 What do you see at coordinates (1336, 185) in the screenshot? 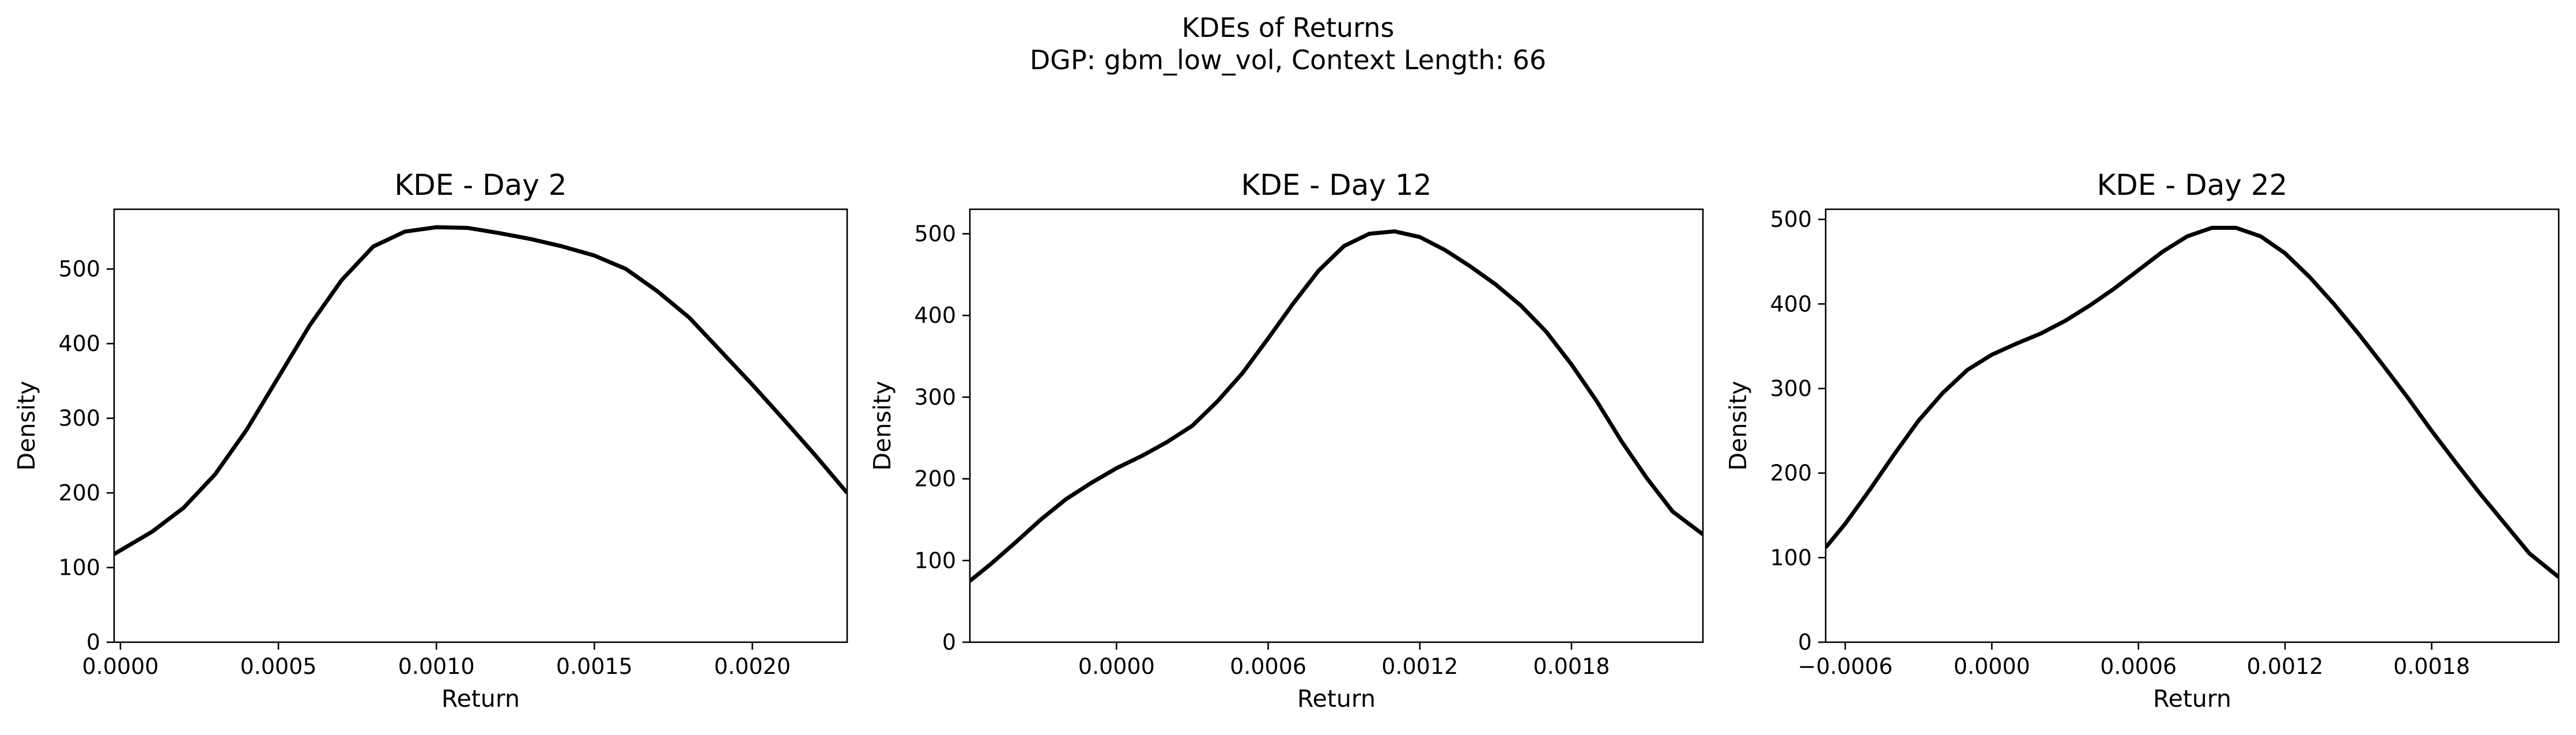
I see `panel-title: KDE - Day 12` at bounding box center [1336, 185].